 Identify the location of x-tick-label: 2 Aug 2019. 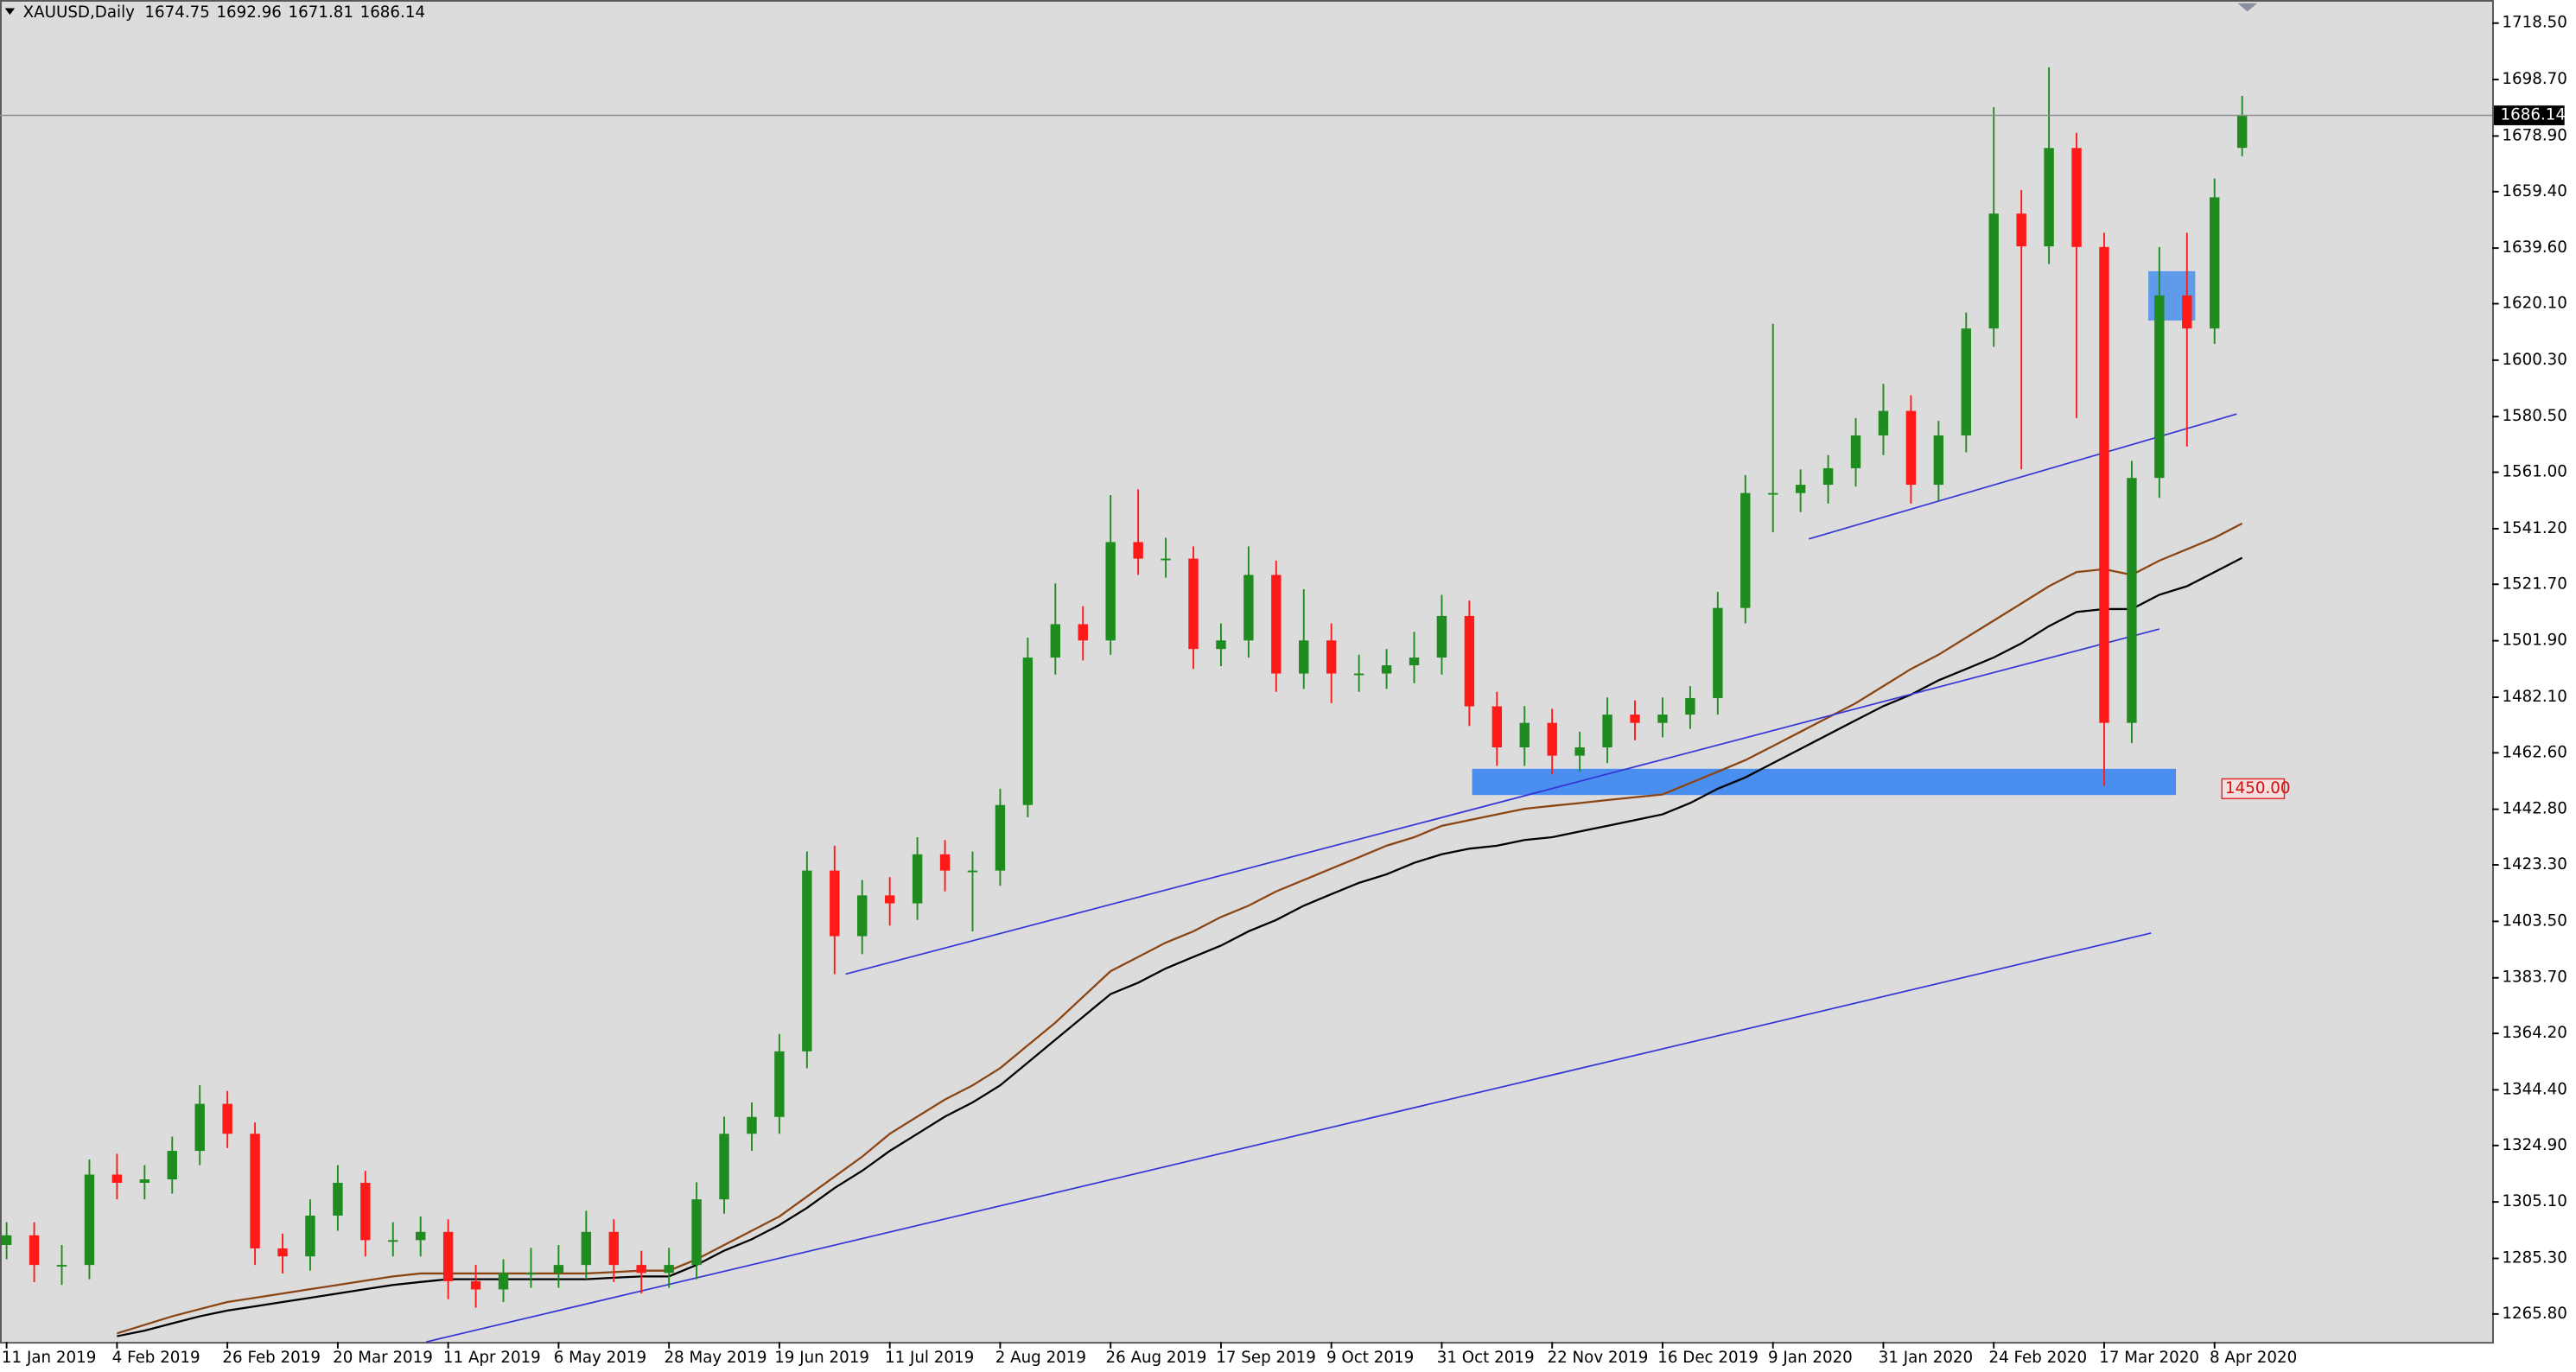
(1040, 1358).